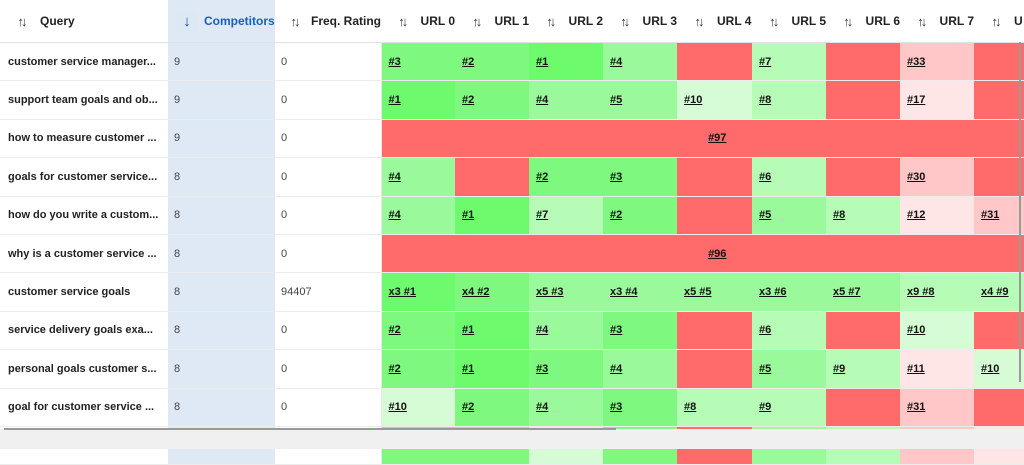  Describe the element at coordinates (624, 292) in the screenshot. I see `rank-link: x3 #4` at that location.